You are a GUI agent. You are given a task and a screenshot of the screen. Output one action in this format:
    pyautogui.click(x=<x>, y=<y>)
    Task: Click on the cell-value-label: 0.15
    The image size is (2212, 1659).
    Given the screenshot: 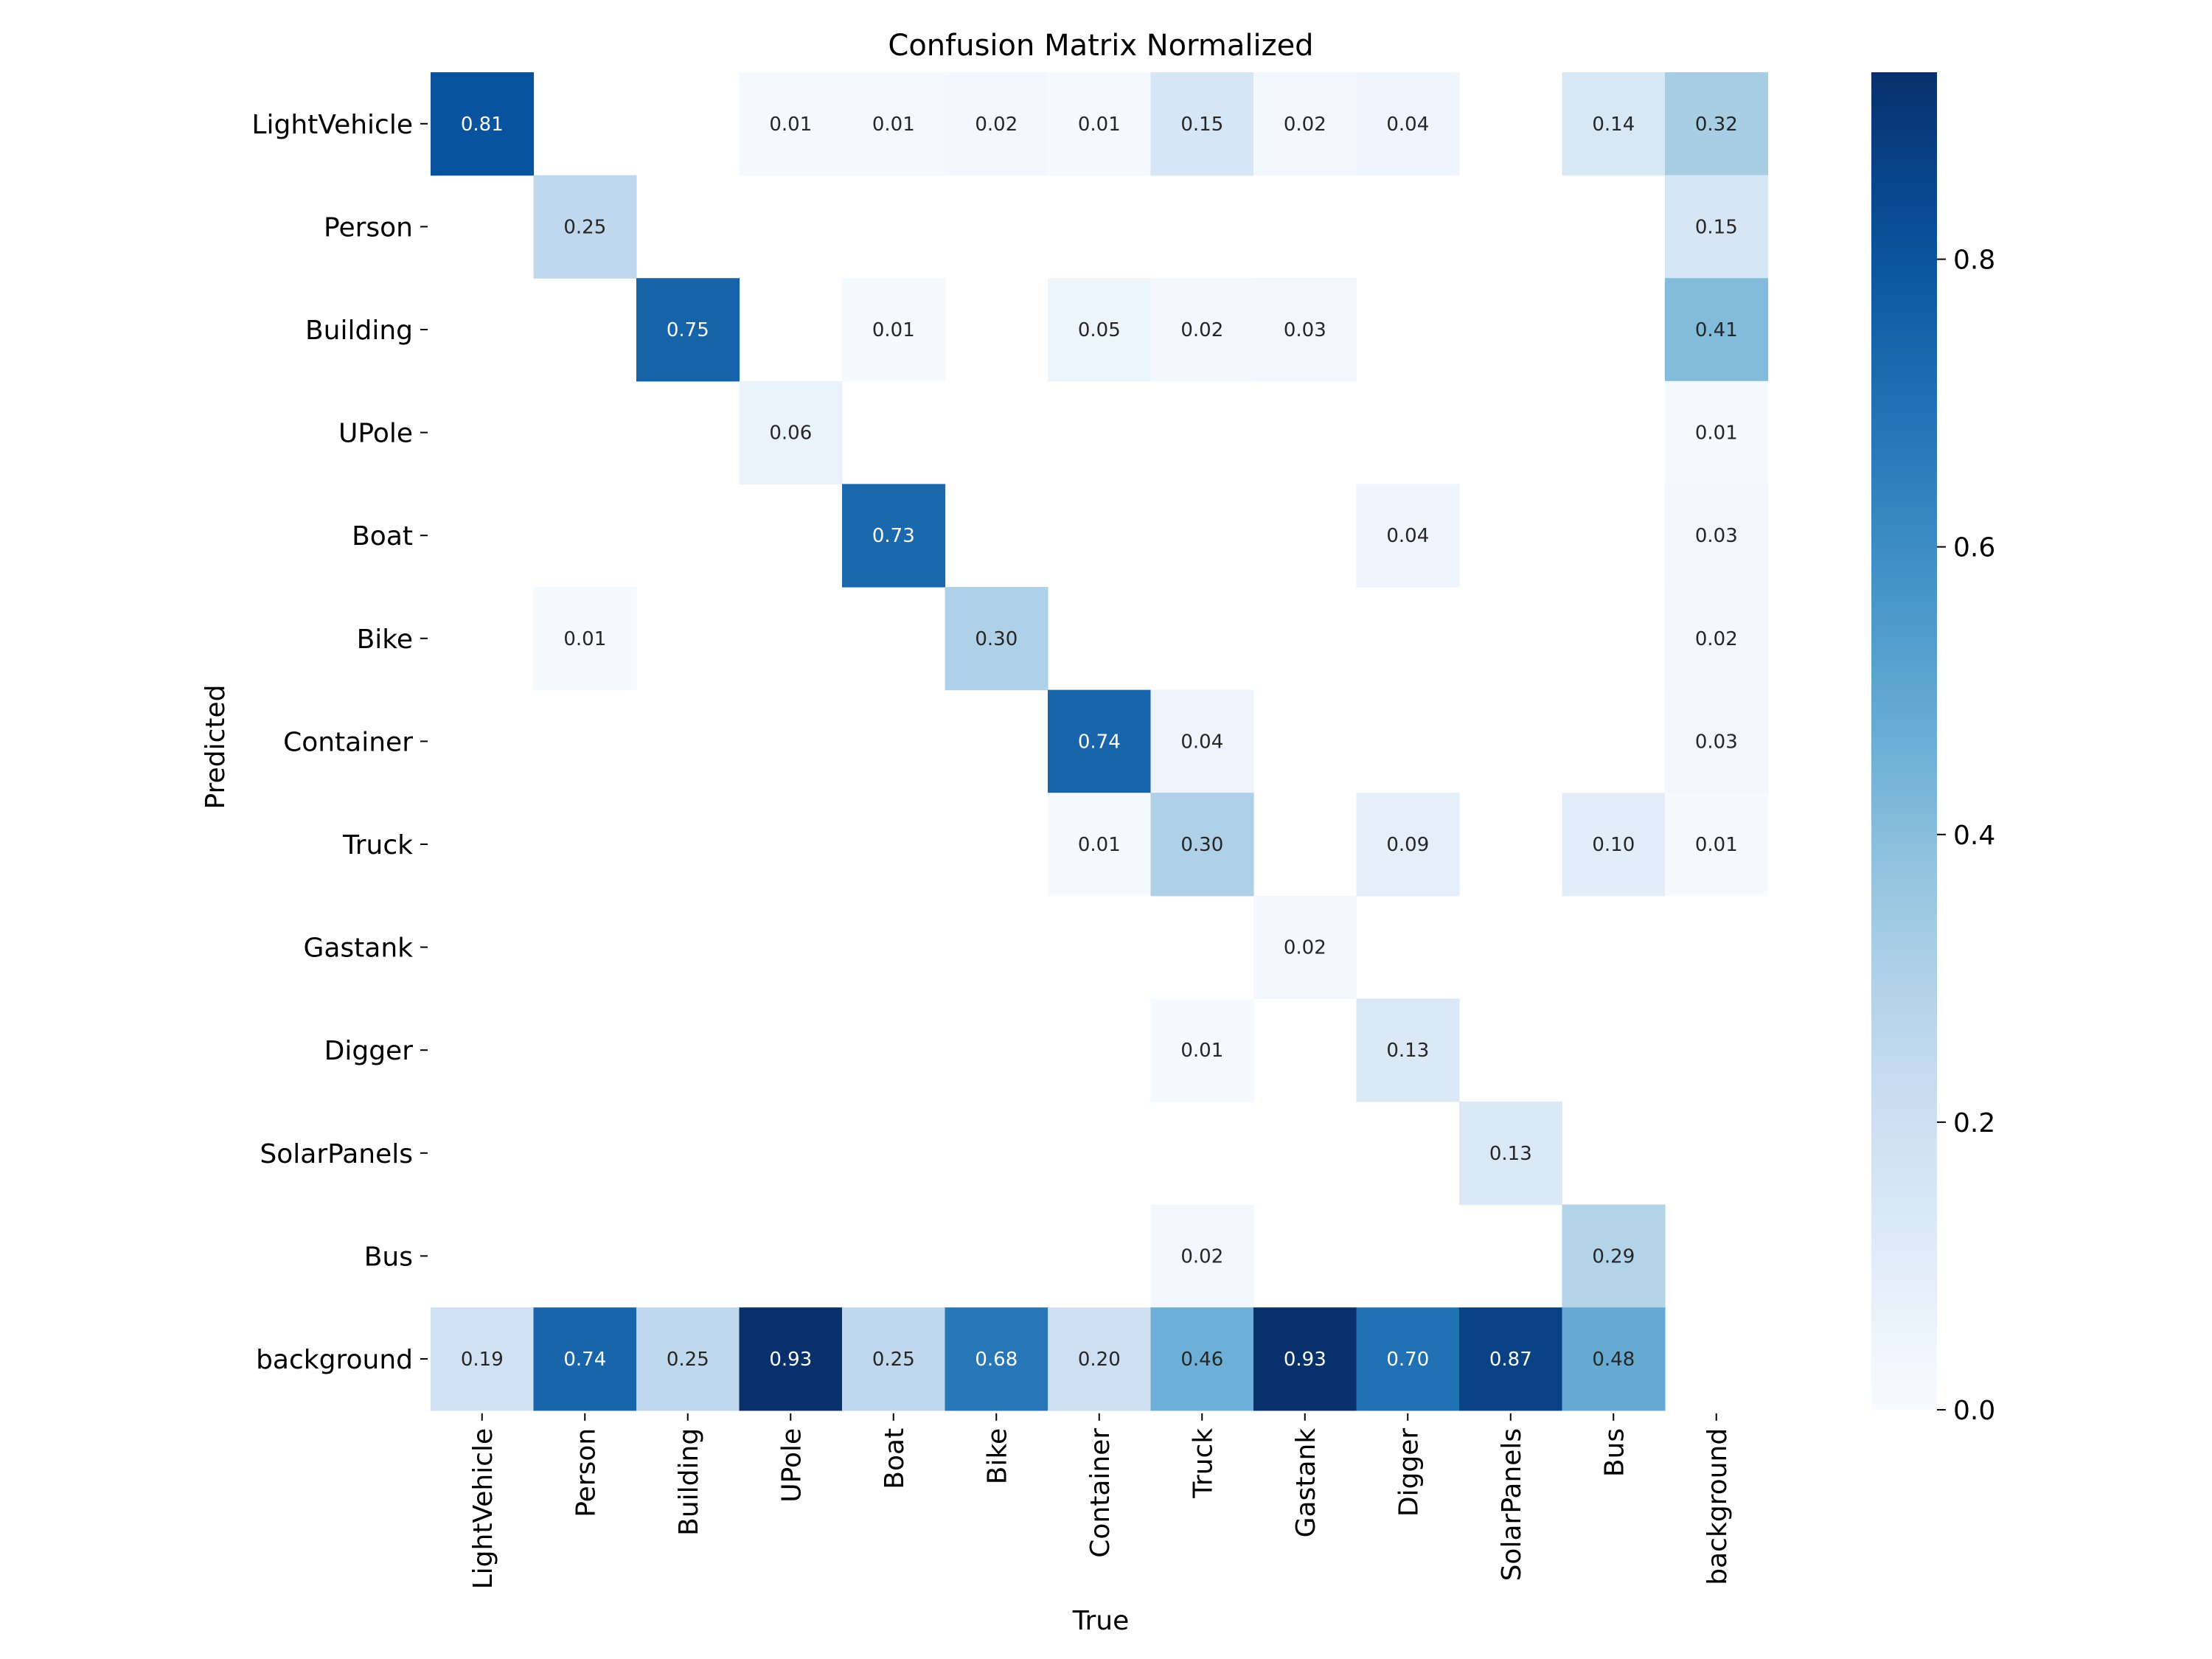 What is the action you would take?
    pyautogui.click(x=1201, y=125)
    